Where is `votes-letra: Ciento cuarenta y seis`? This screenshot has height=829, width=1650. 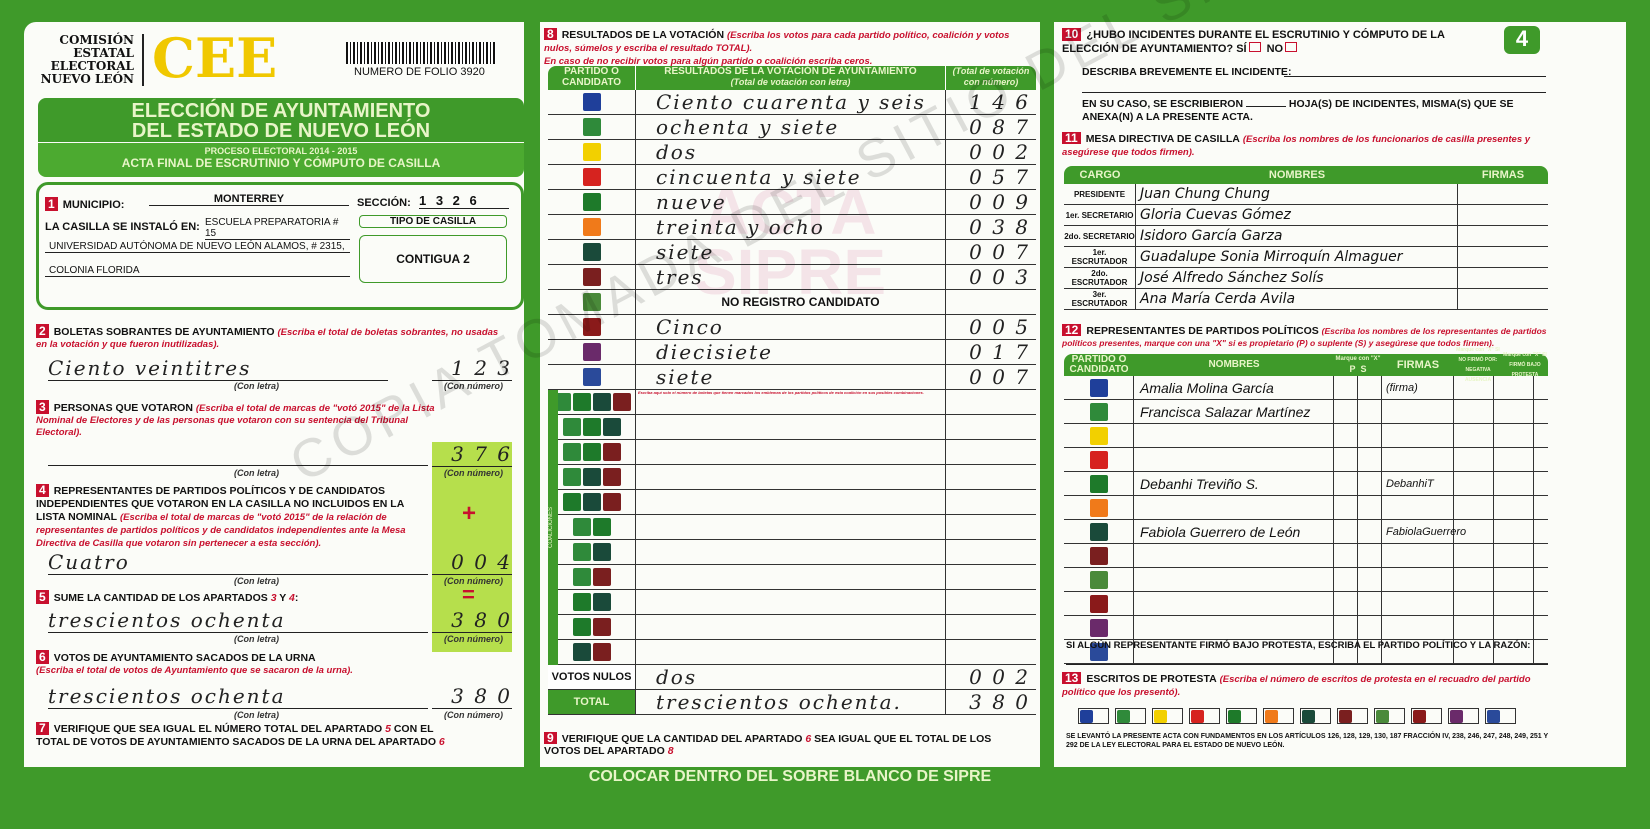 votes-letra: Ciento cuarenta y seis is located at coordinates (791, 102).